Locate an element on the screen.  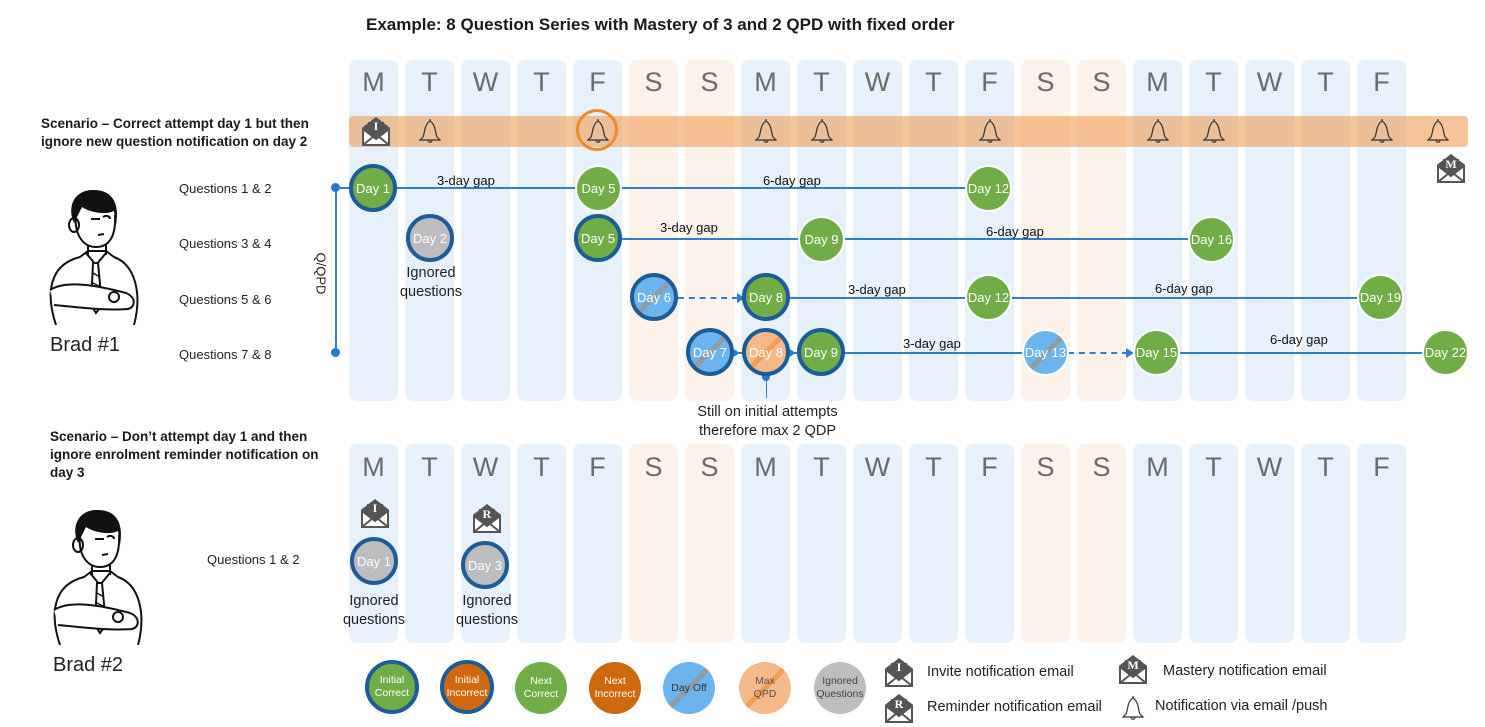
person-illustration-icon is located at coordinates (98, 577).